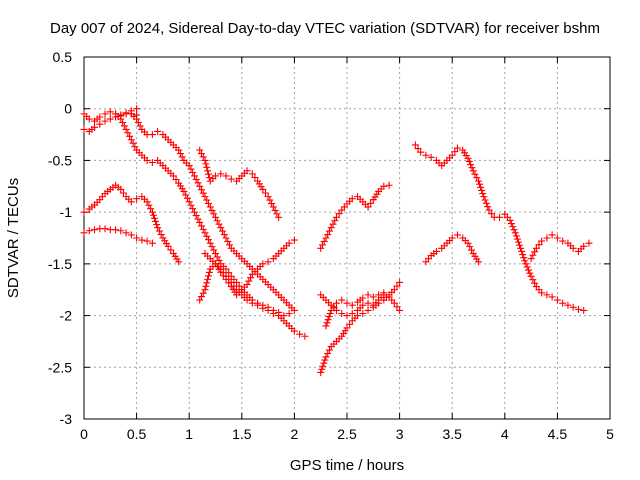 The width and height of the screenshot is (640, 480). What do you see at coordinates (558, 434) in the screenshot?
I see `x-tick-label: 4.5` at bounding box center [558, 434].